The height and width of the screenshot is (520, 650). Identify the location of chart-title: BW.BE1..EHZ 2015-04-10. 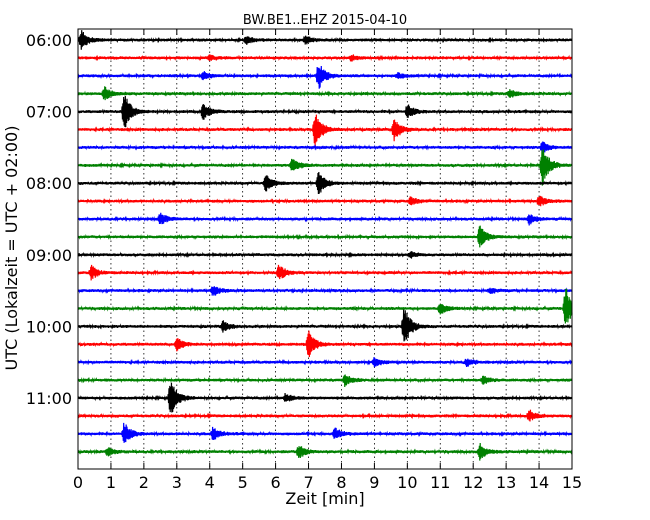
(325, 20).